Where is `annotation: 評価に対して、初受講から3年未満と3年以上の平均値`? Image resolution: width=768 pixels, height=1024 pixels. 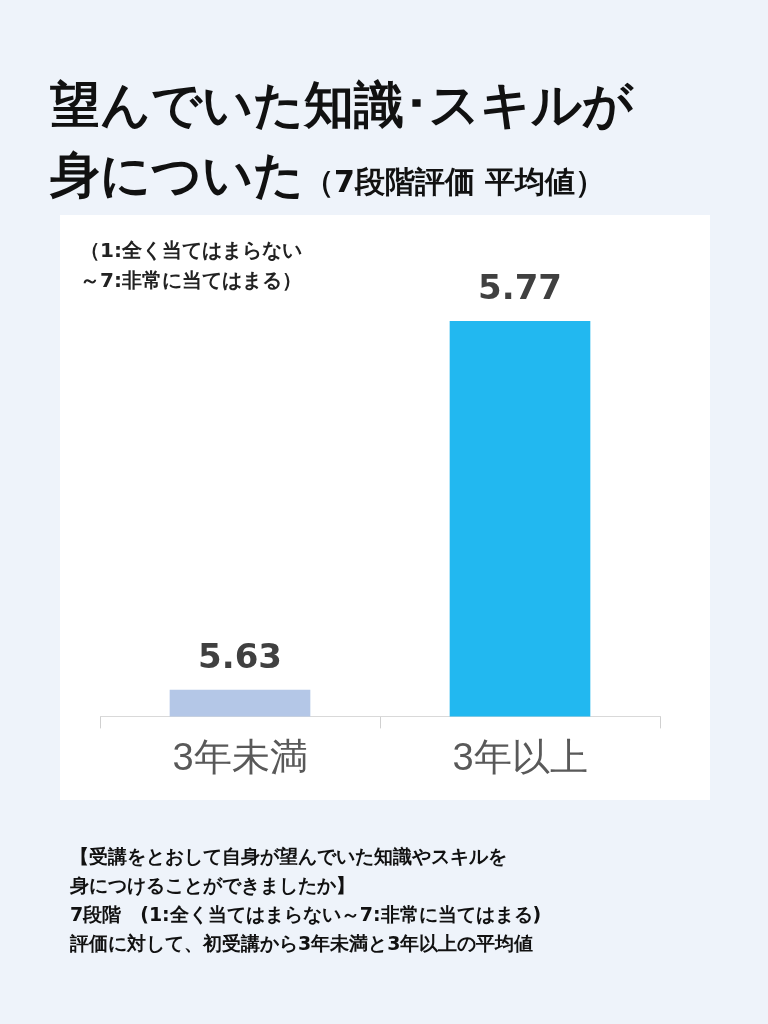 annotation: 評価に対して、初受講から3年未満と3年以上の平均値 is located at coordinates (302, 943).